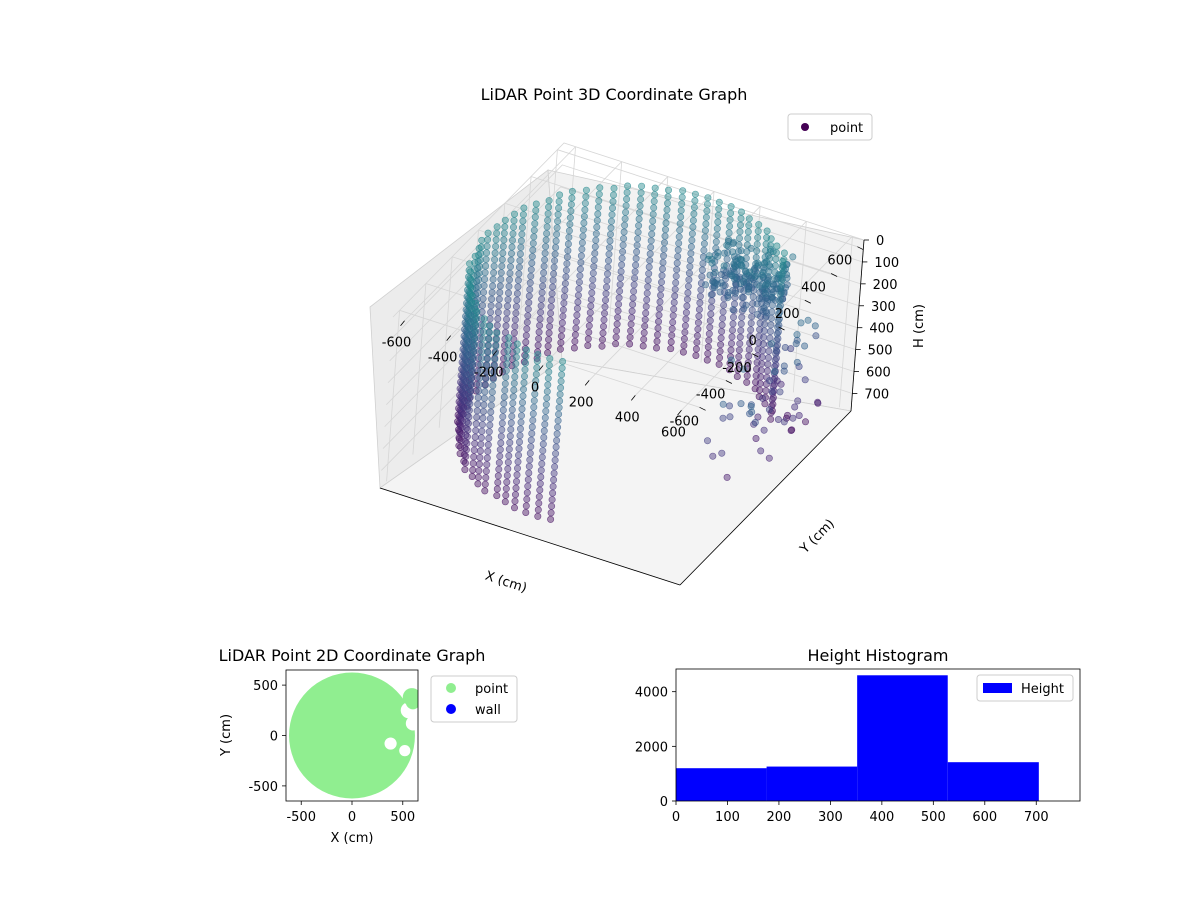  Describe the element at coordinates (737, 368) in the screenshot. I see `y-tick-label: -200` at that location.